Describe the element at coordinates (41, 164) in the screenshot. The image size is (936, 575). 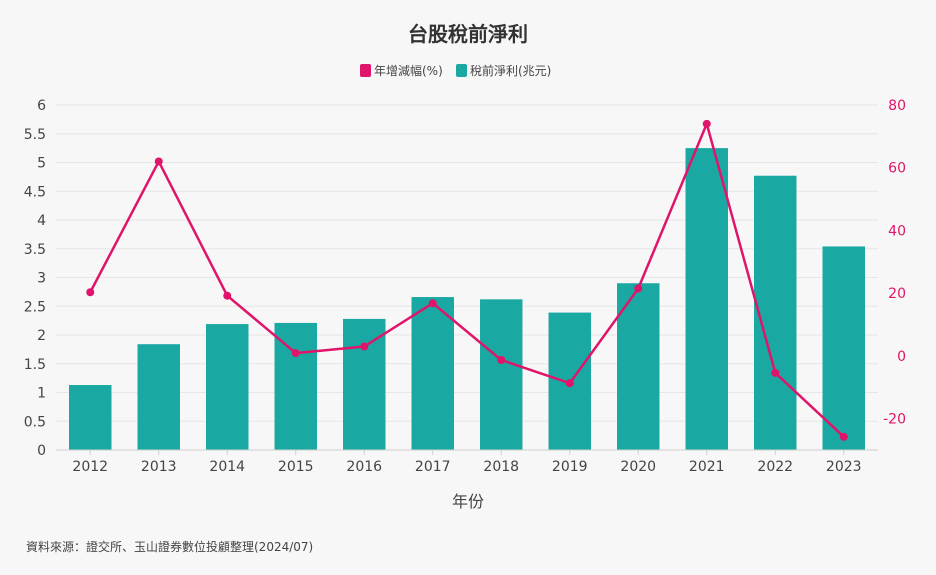
I see `y-left-tick-label: 5` at that location.